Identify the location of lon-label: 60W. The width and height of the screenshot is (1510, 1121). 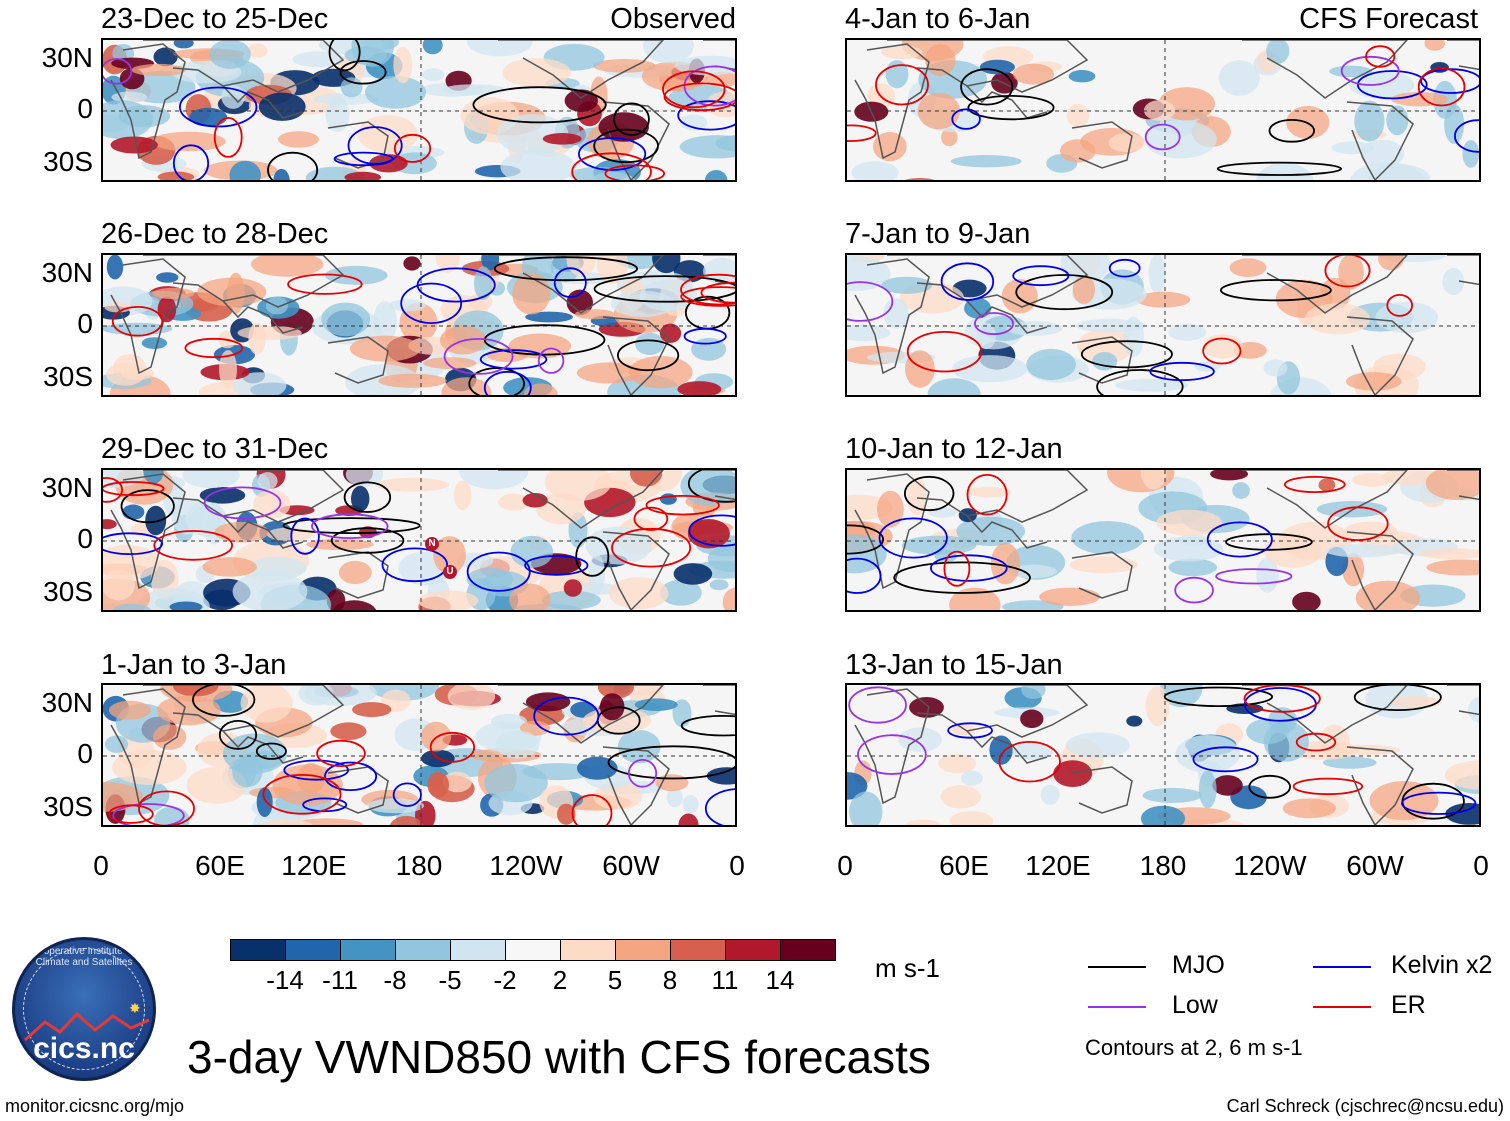
(631, 865).